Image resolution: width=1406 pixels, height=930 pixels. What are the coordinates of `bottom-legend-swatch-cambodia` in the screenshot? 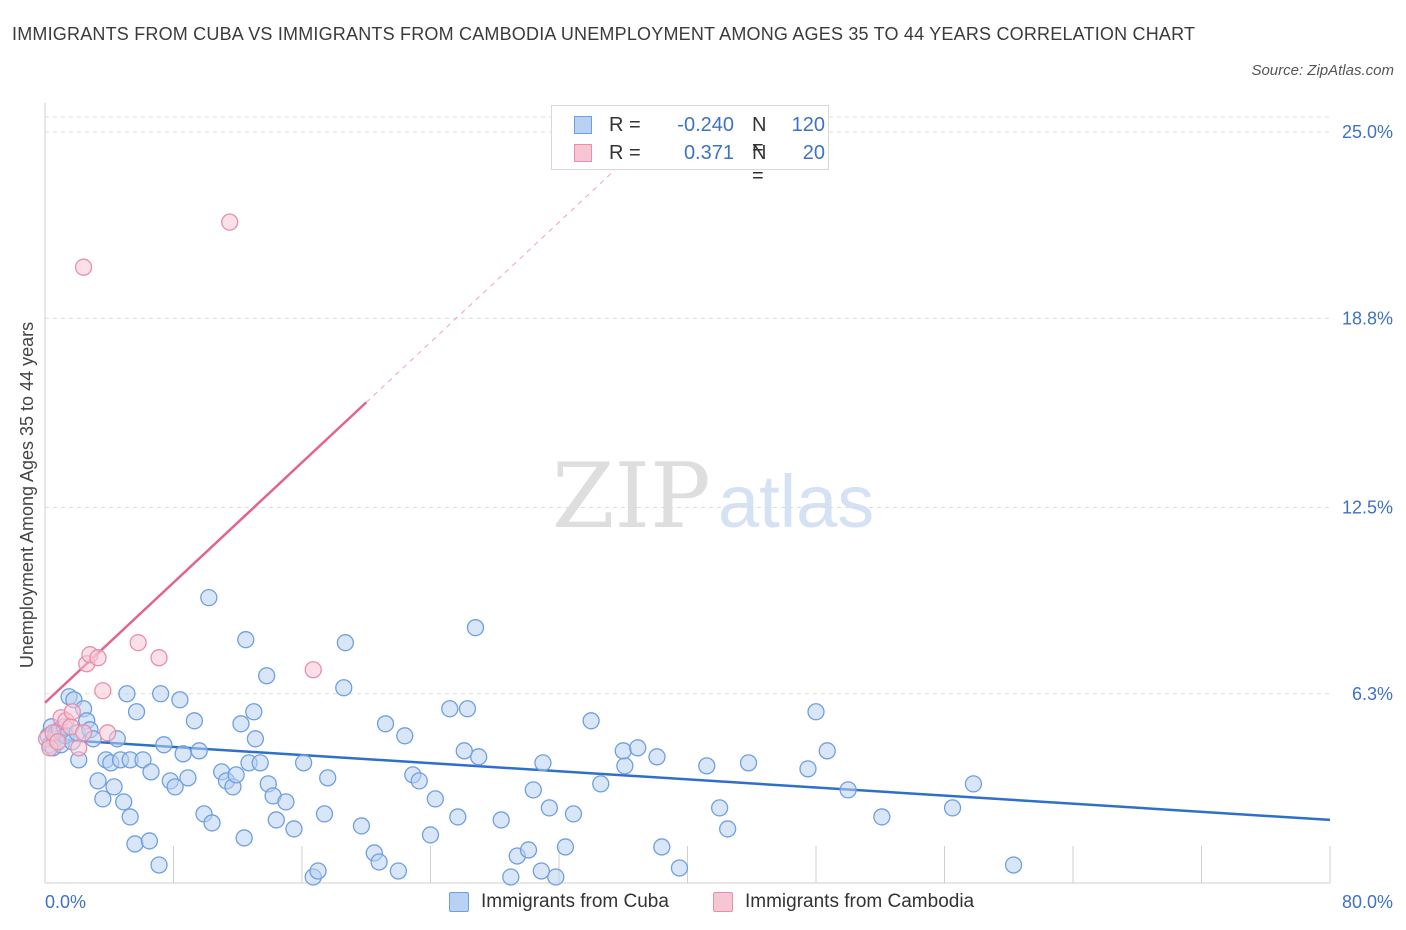 It's located at (723, 902).